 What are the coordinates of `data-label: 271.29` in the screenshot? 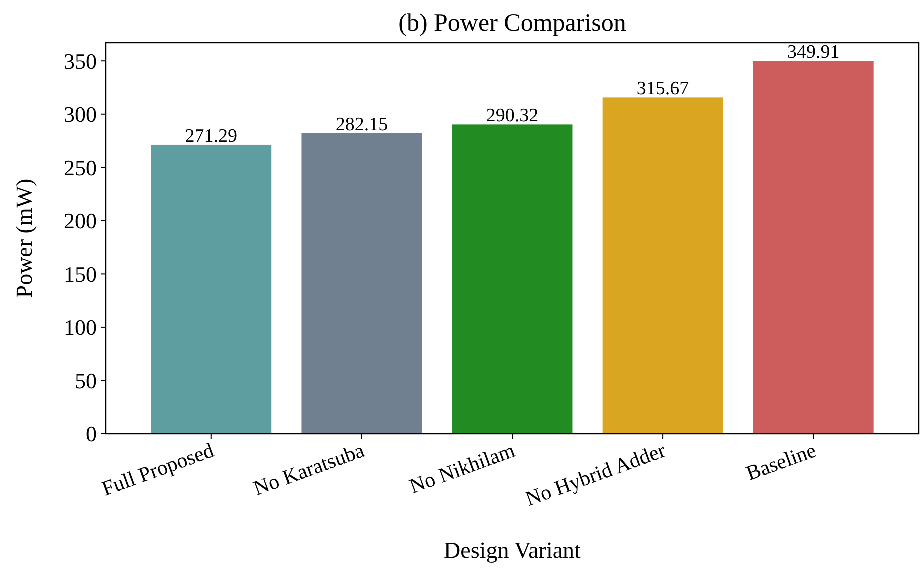 It's located at (211, 136).